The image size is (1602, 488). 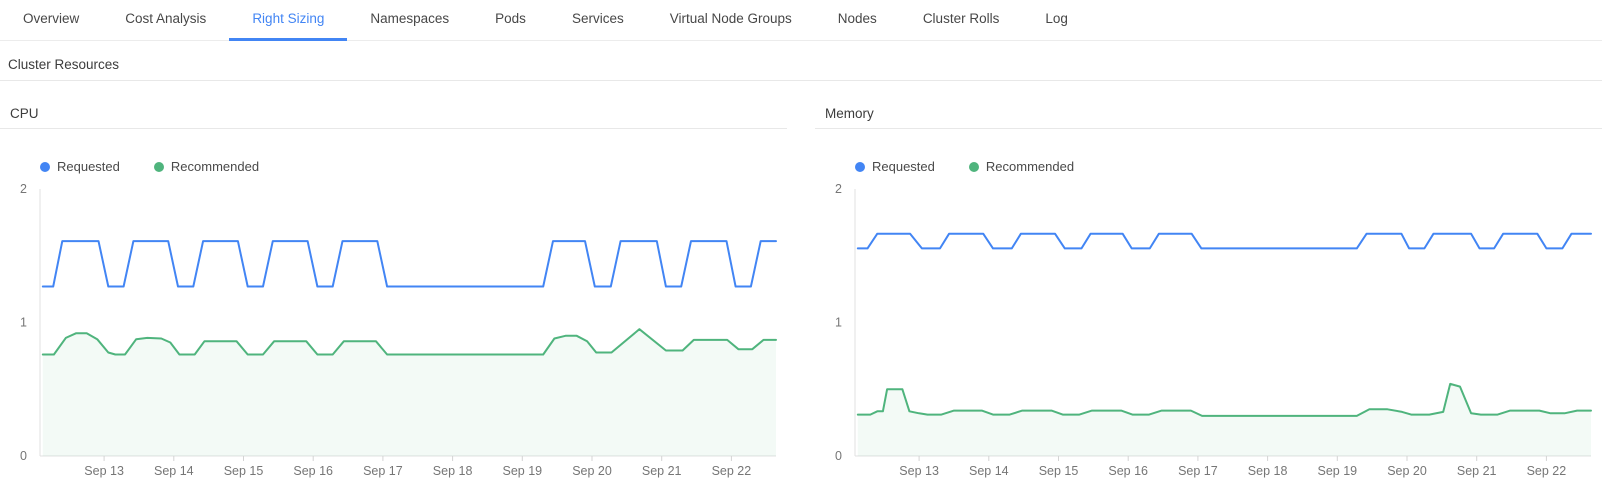 What do you see at coordinates (598, 20) in the screenshot?
I see `tab-services: Services` at bounding box center [598, 20].